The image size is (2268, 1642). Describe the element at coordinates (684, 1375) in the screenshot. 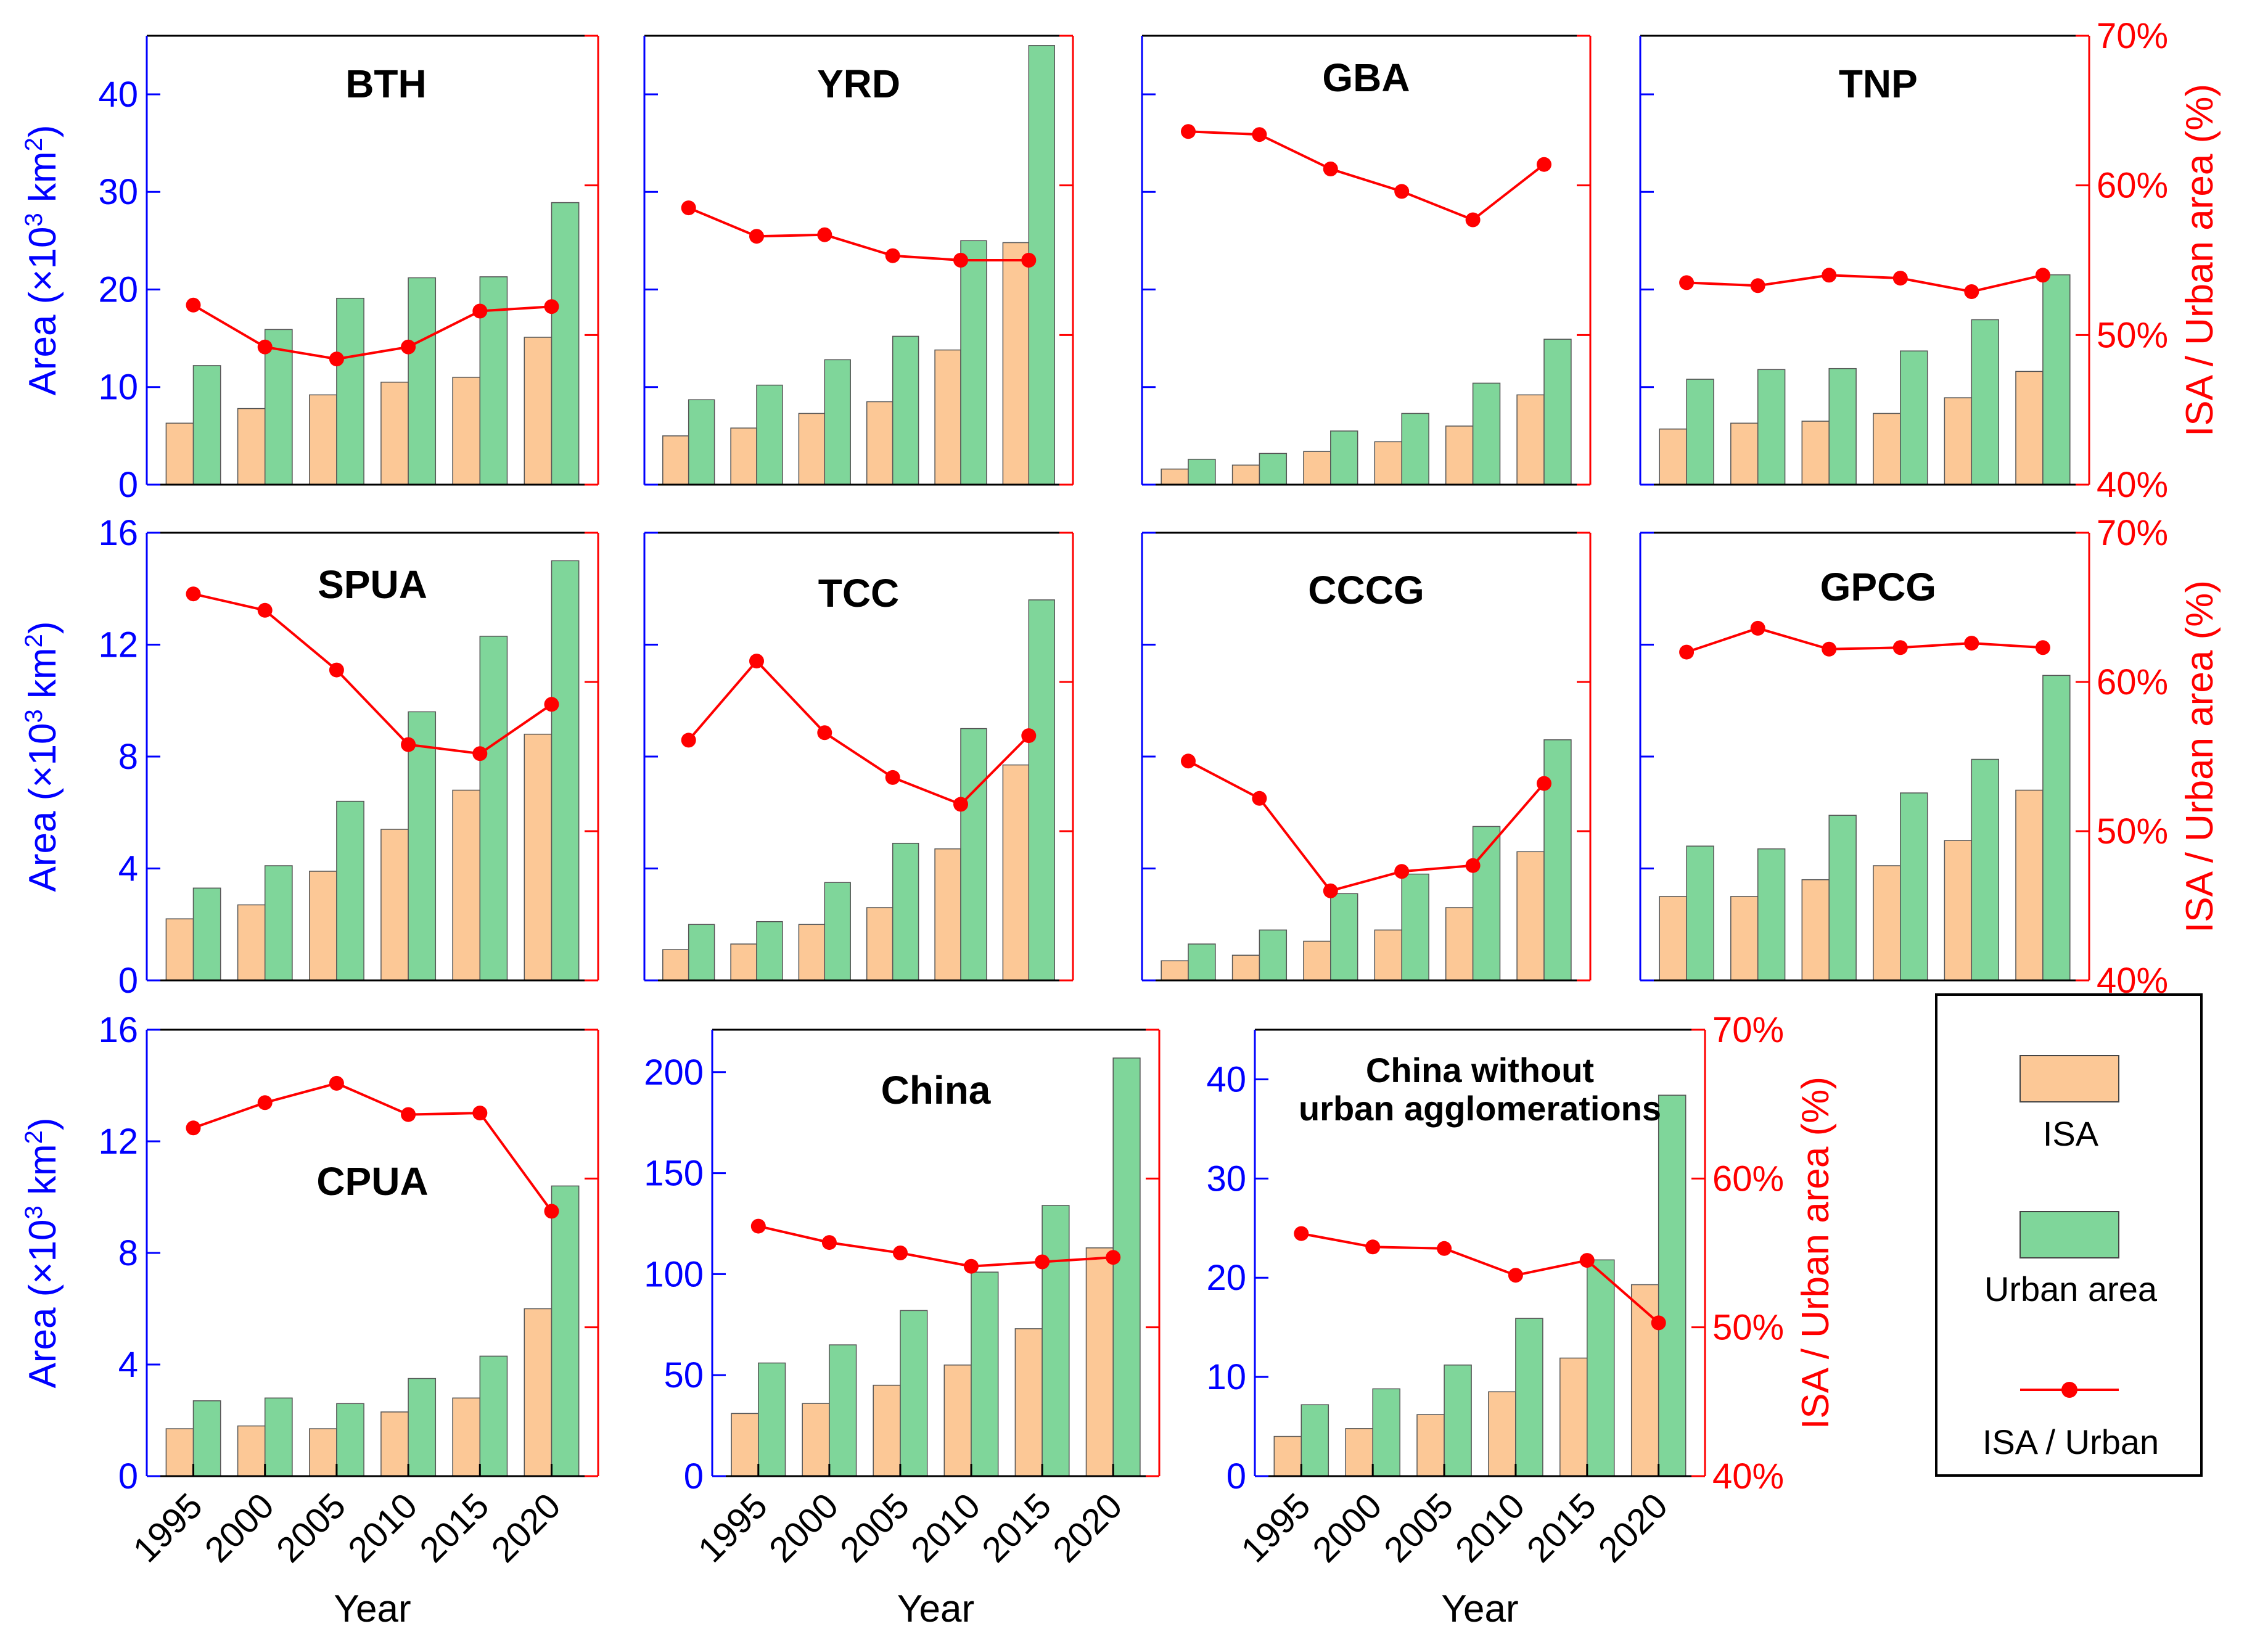

I see `left-tick-label: 50` at that location.